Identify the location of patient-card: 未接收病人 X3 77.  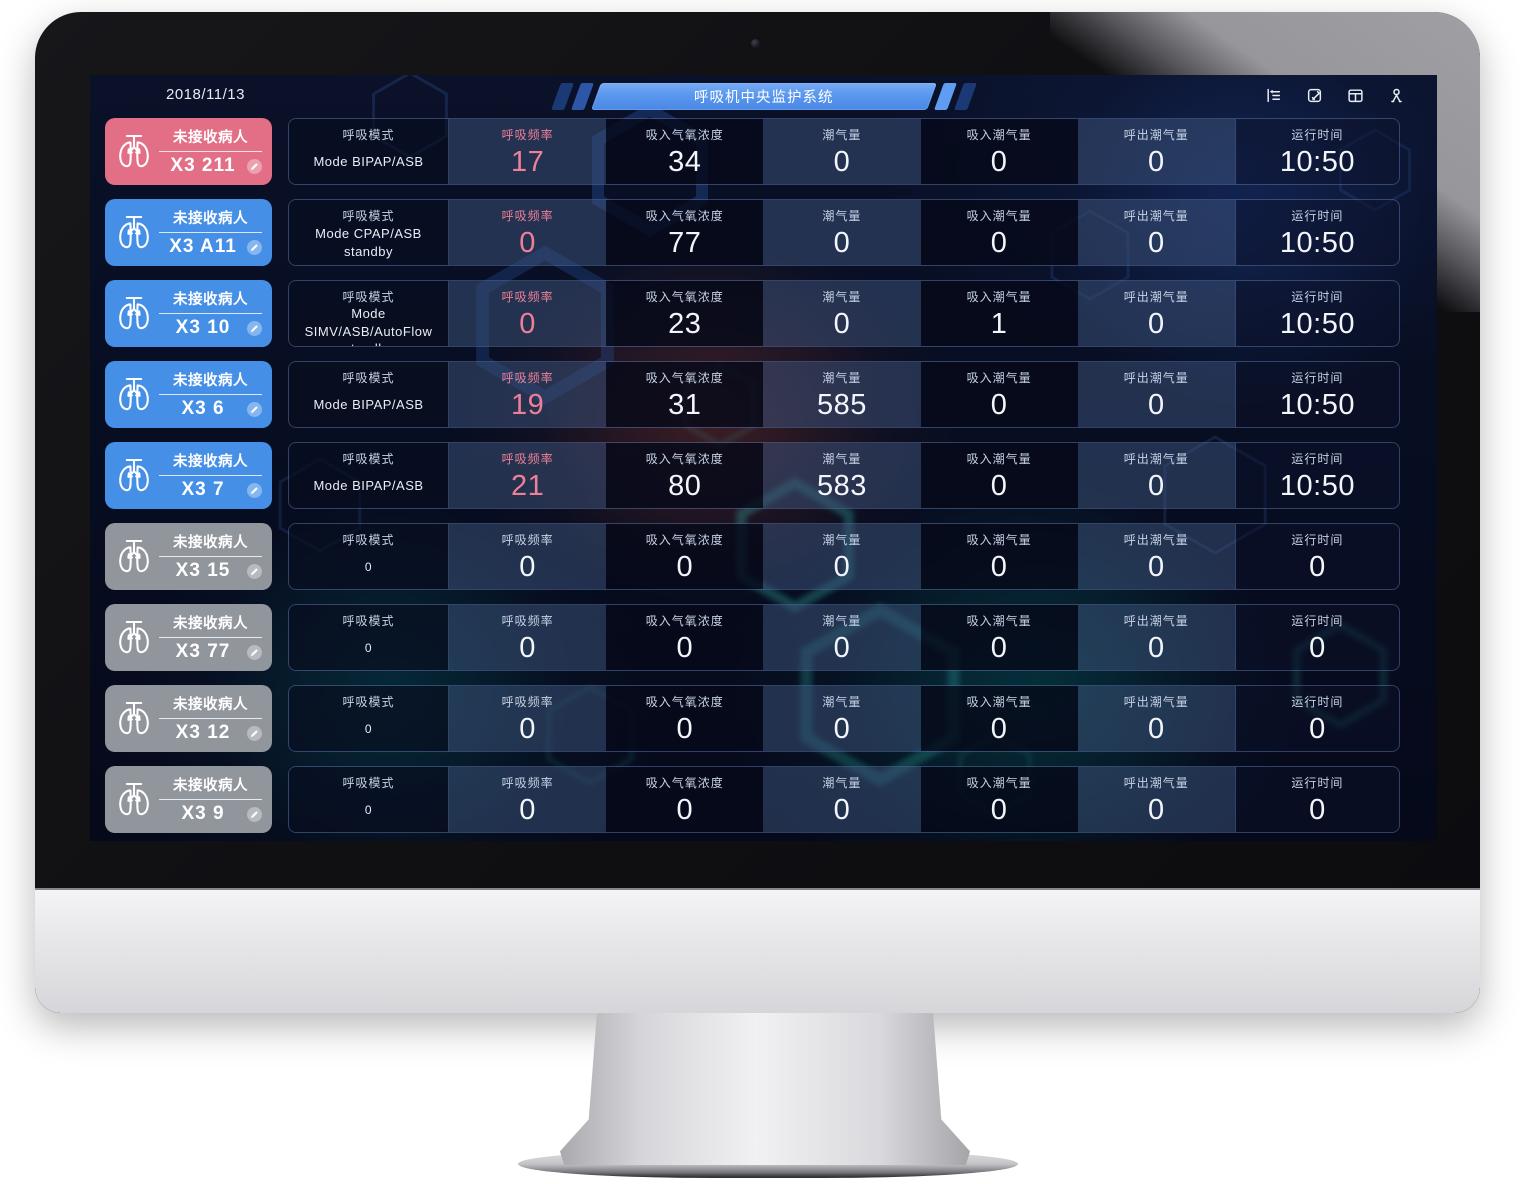
(188, 637).